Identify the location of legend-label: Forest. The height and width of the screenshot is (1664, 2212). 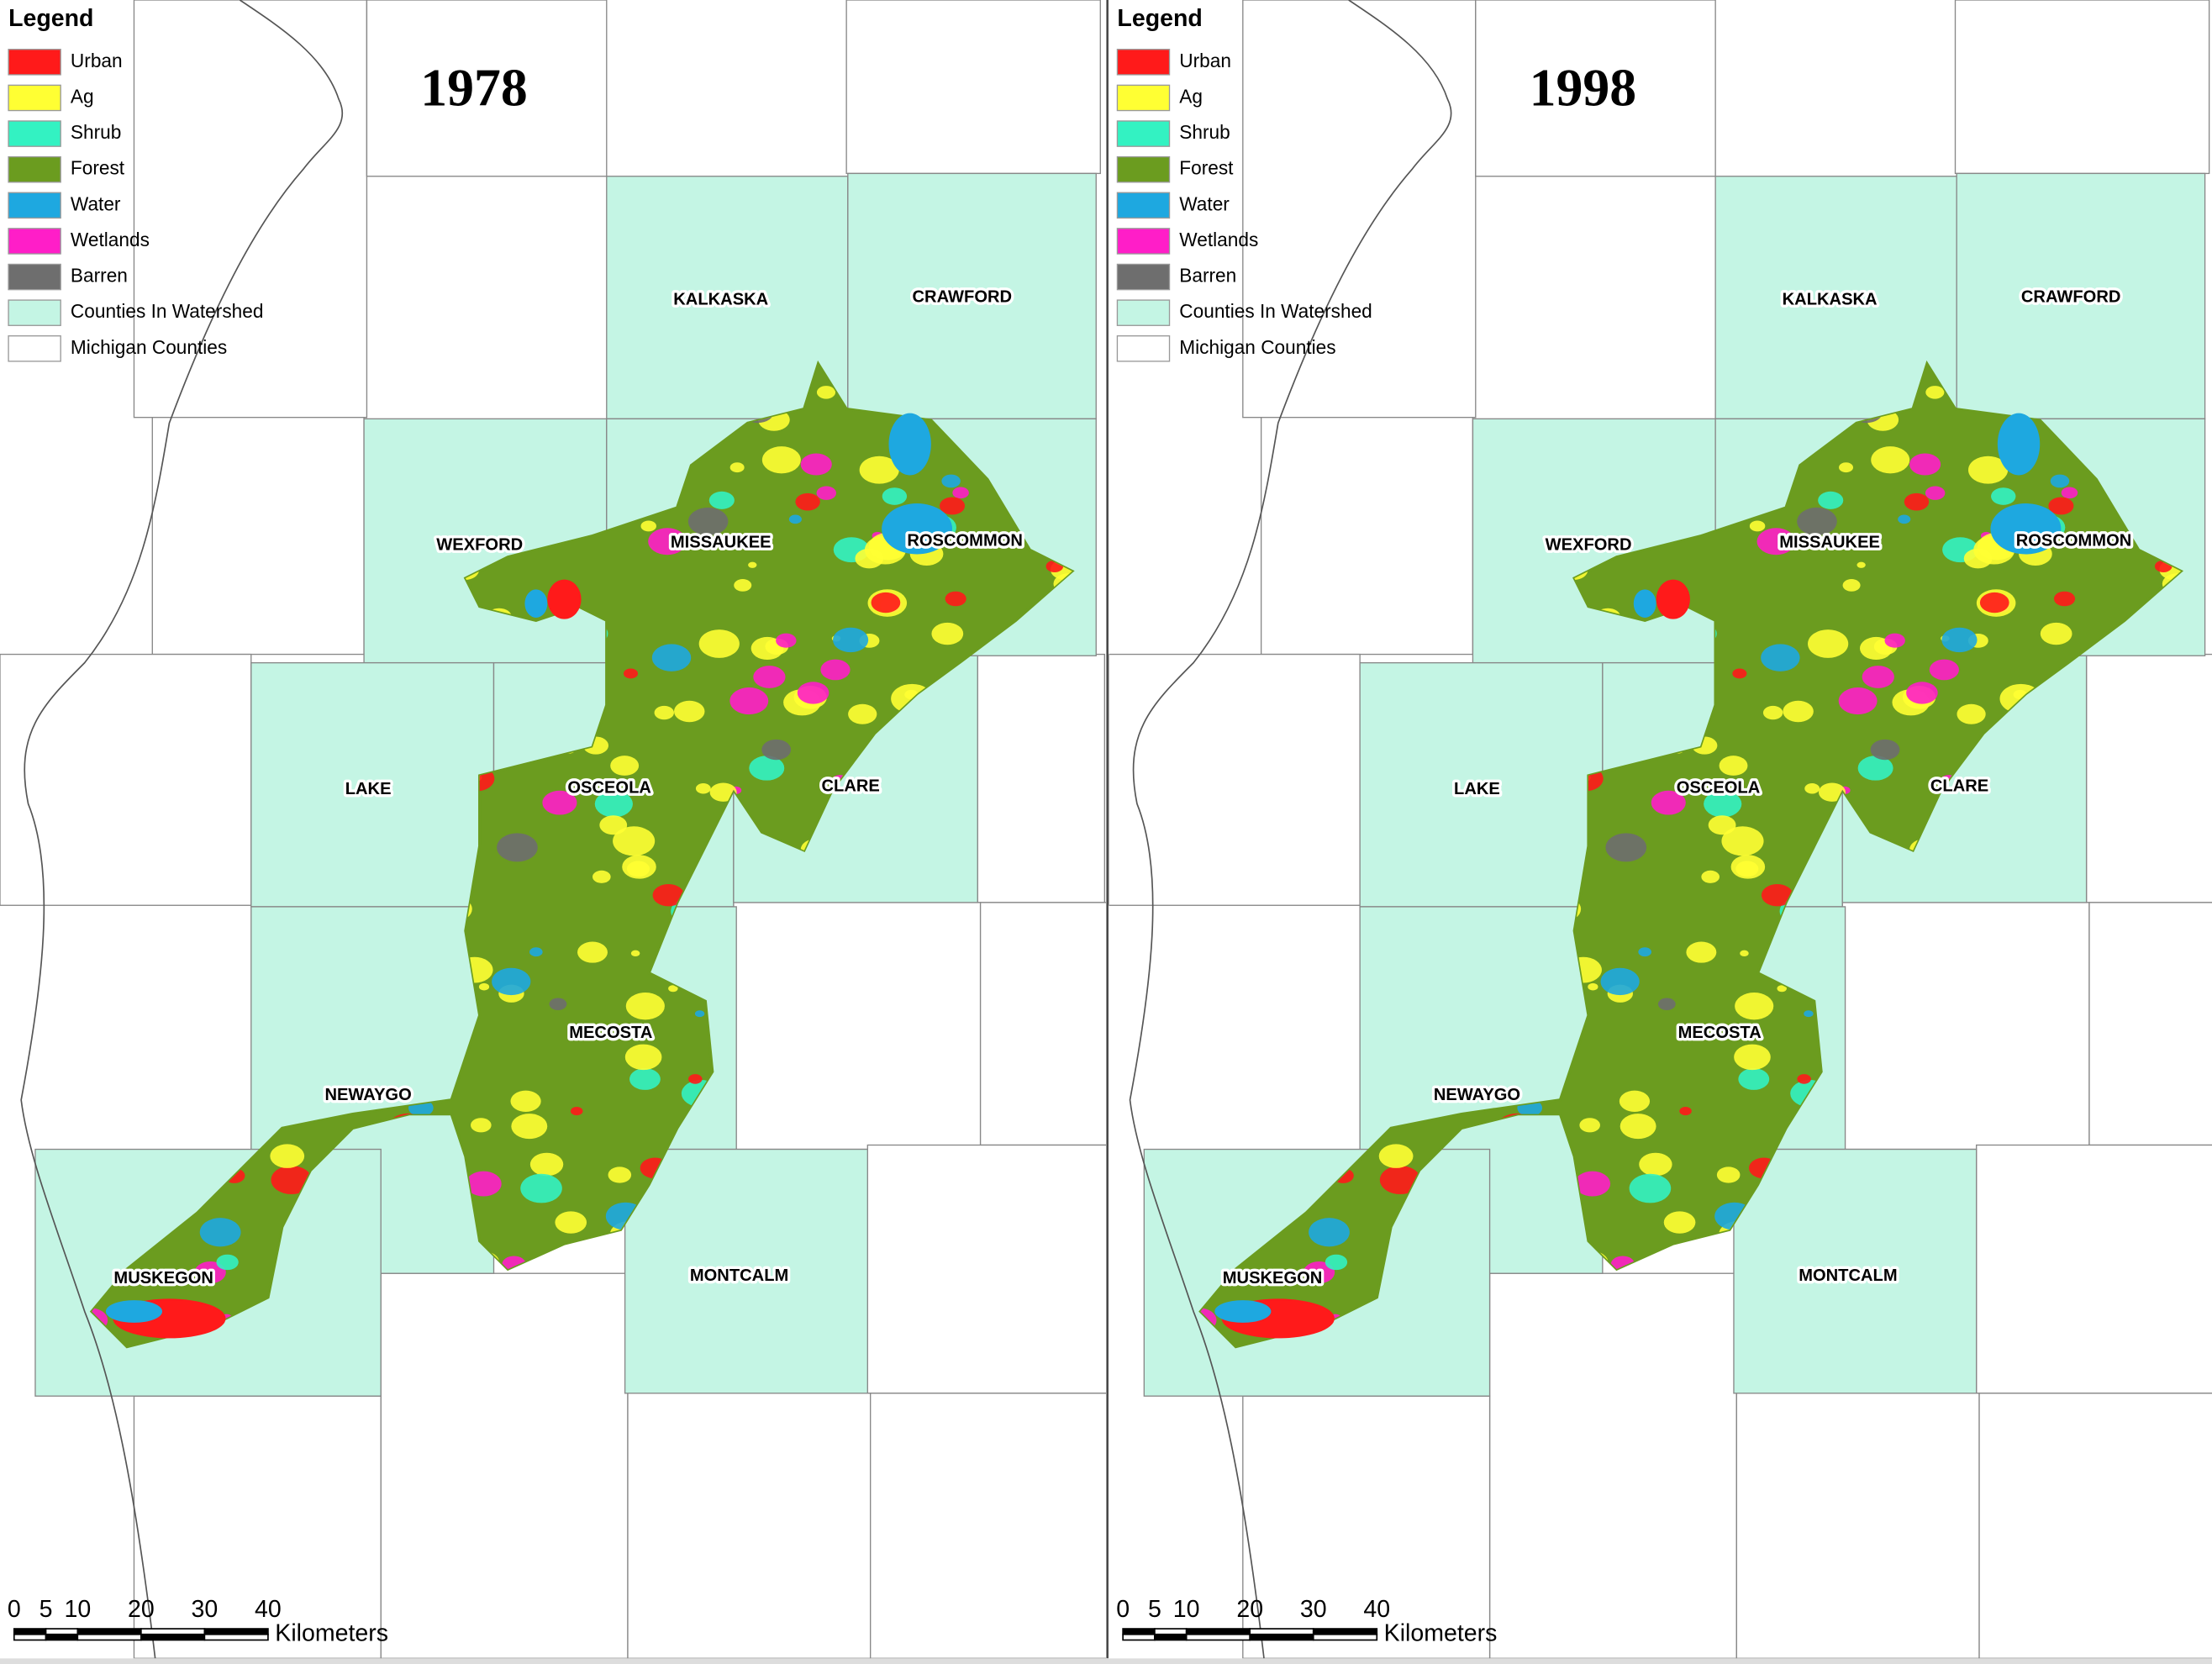
(1206, 168).